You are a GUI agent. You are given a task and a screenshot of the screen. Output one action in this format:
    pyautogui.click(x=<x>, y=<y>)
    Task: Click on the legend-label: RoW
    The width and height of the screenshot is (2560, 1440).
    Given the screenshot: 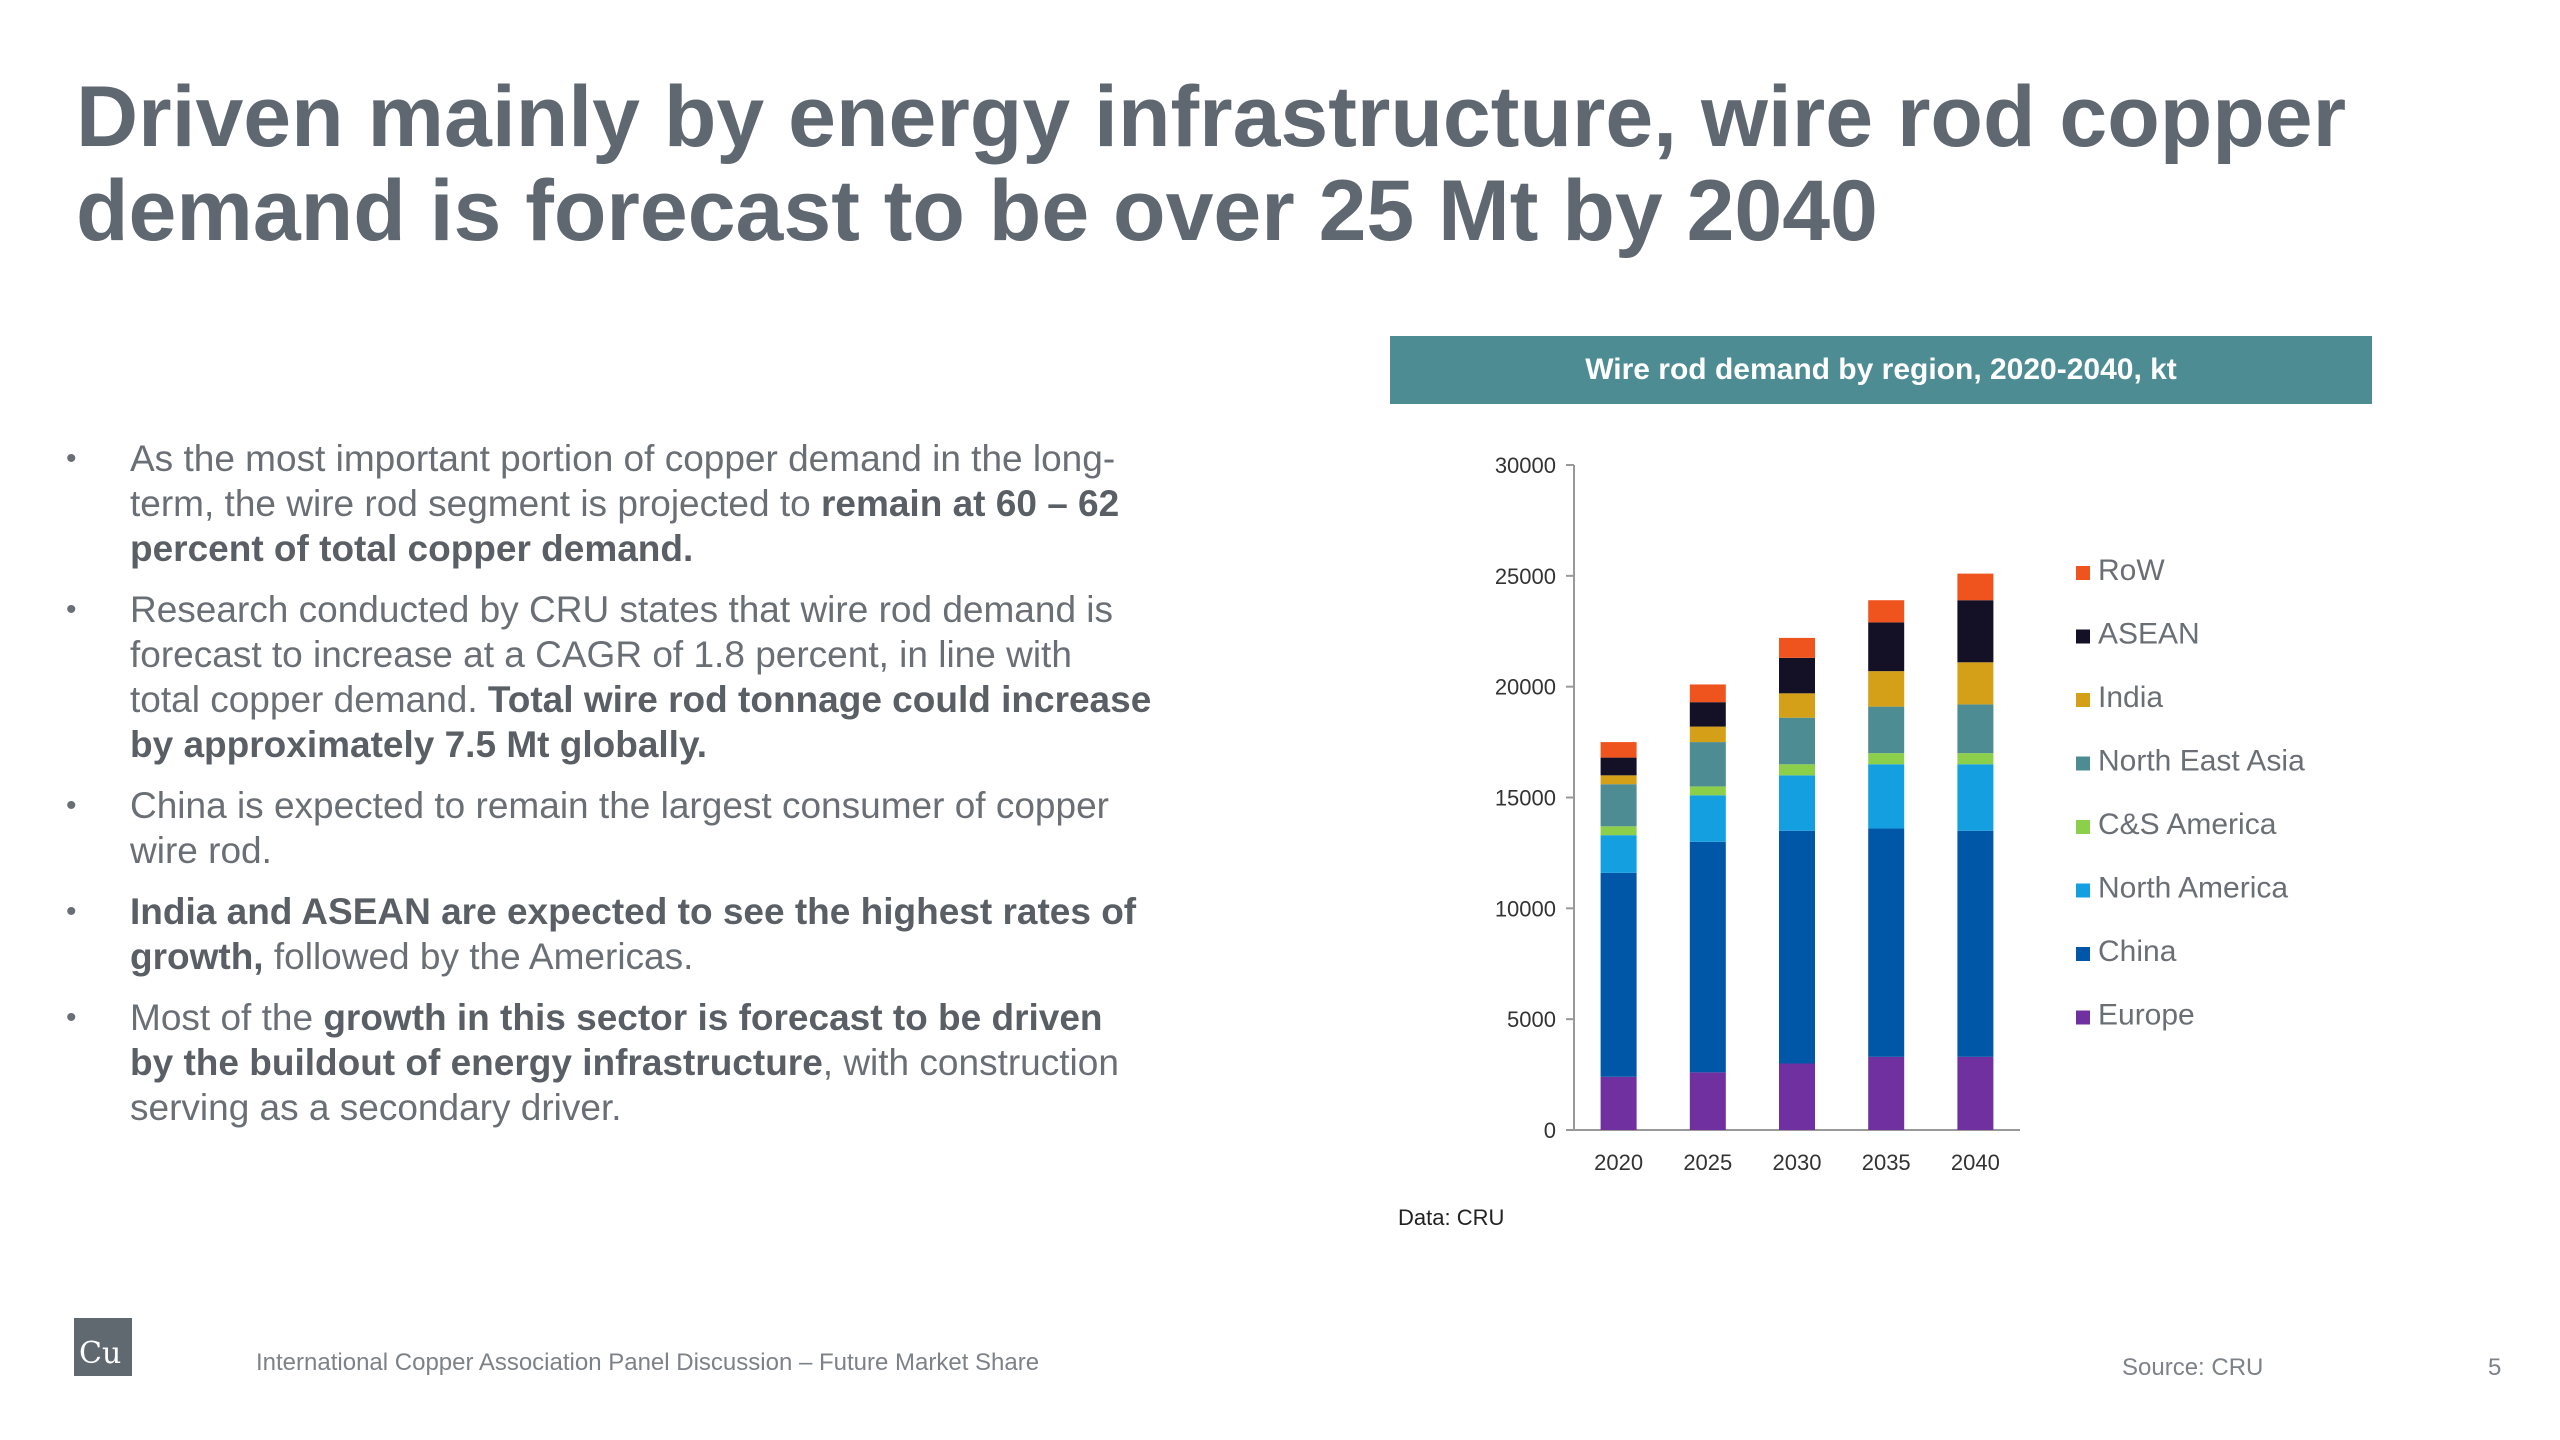 What is the action you would take?
    pyautogui.click(x=2131, y=570)
    